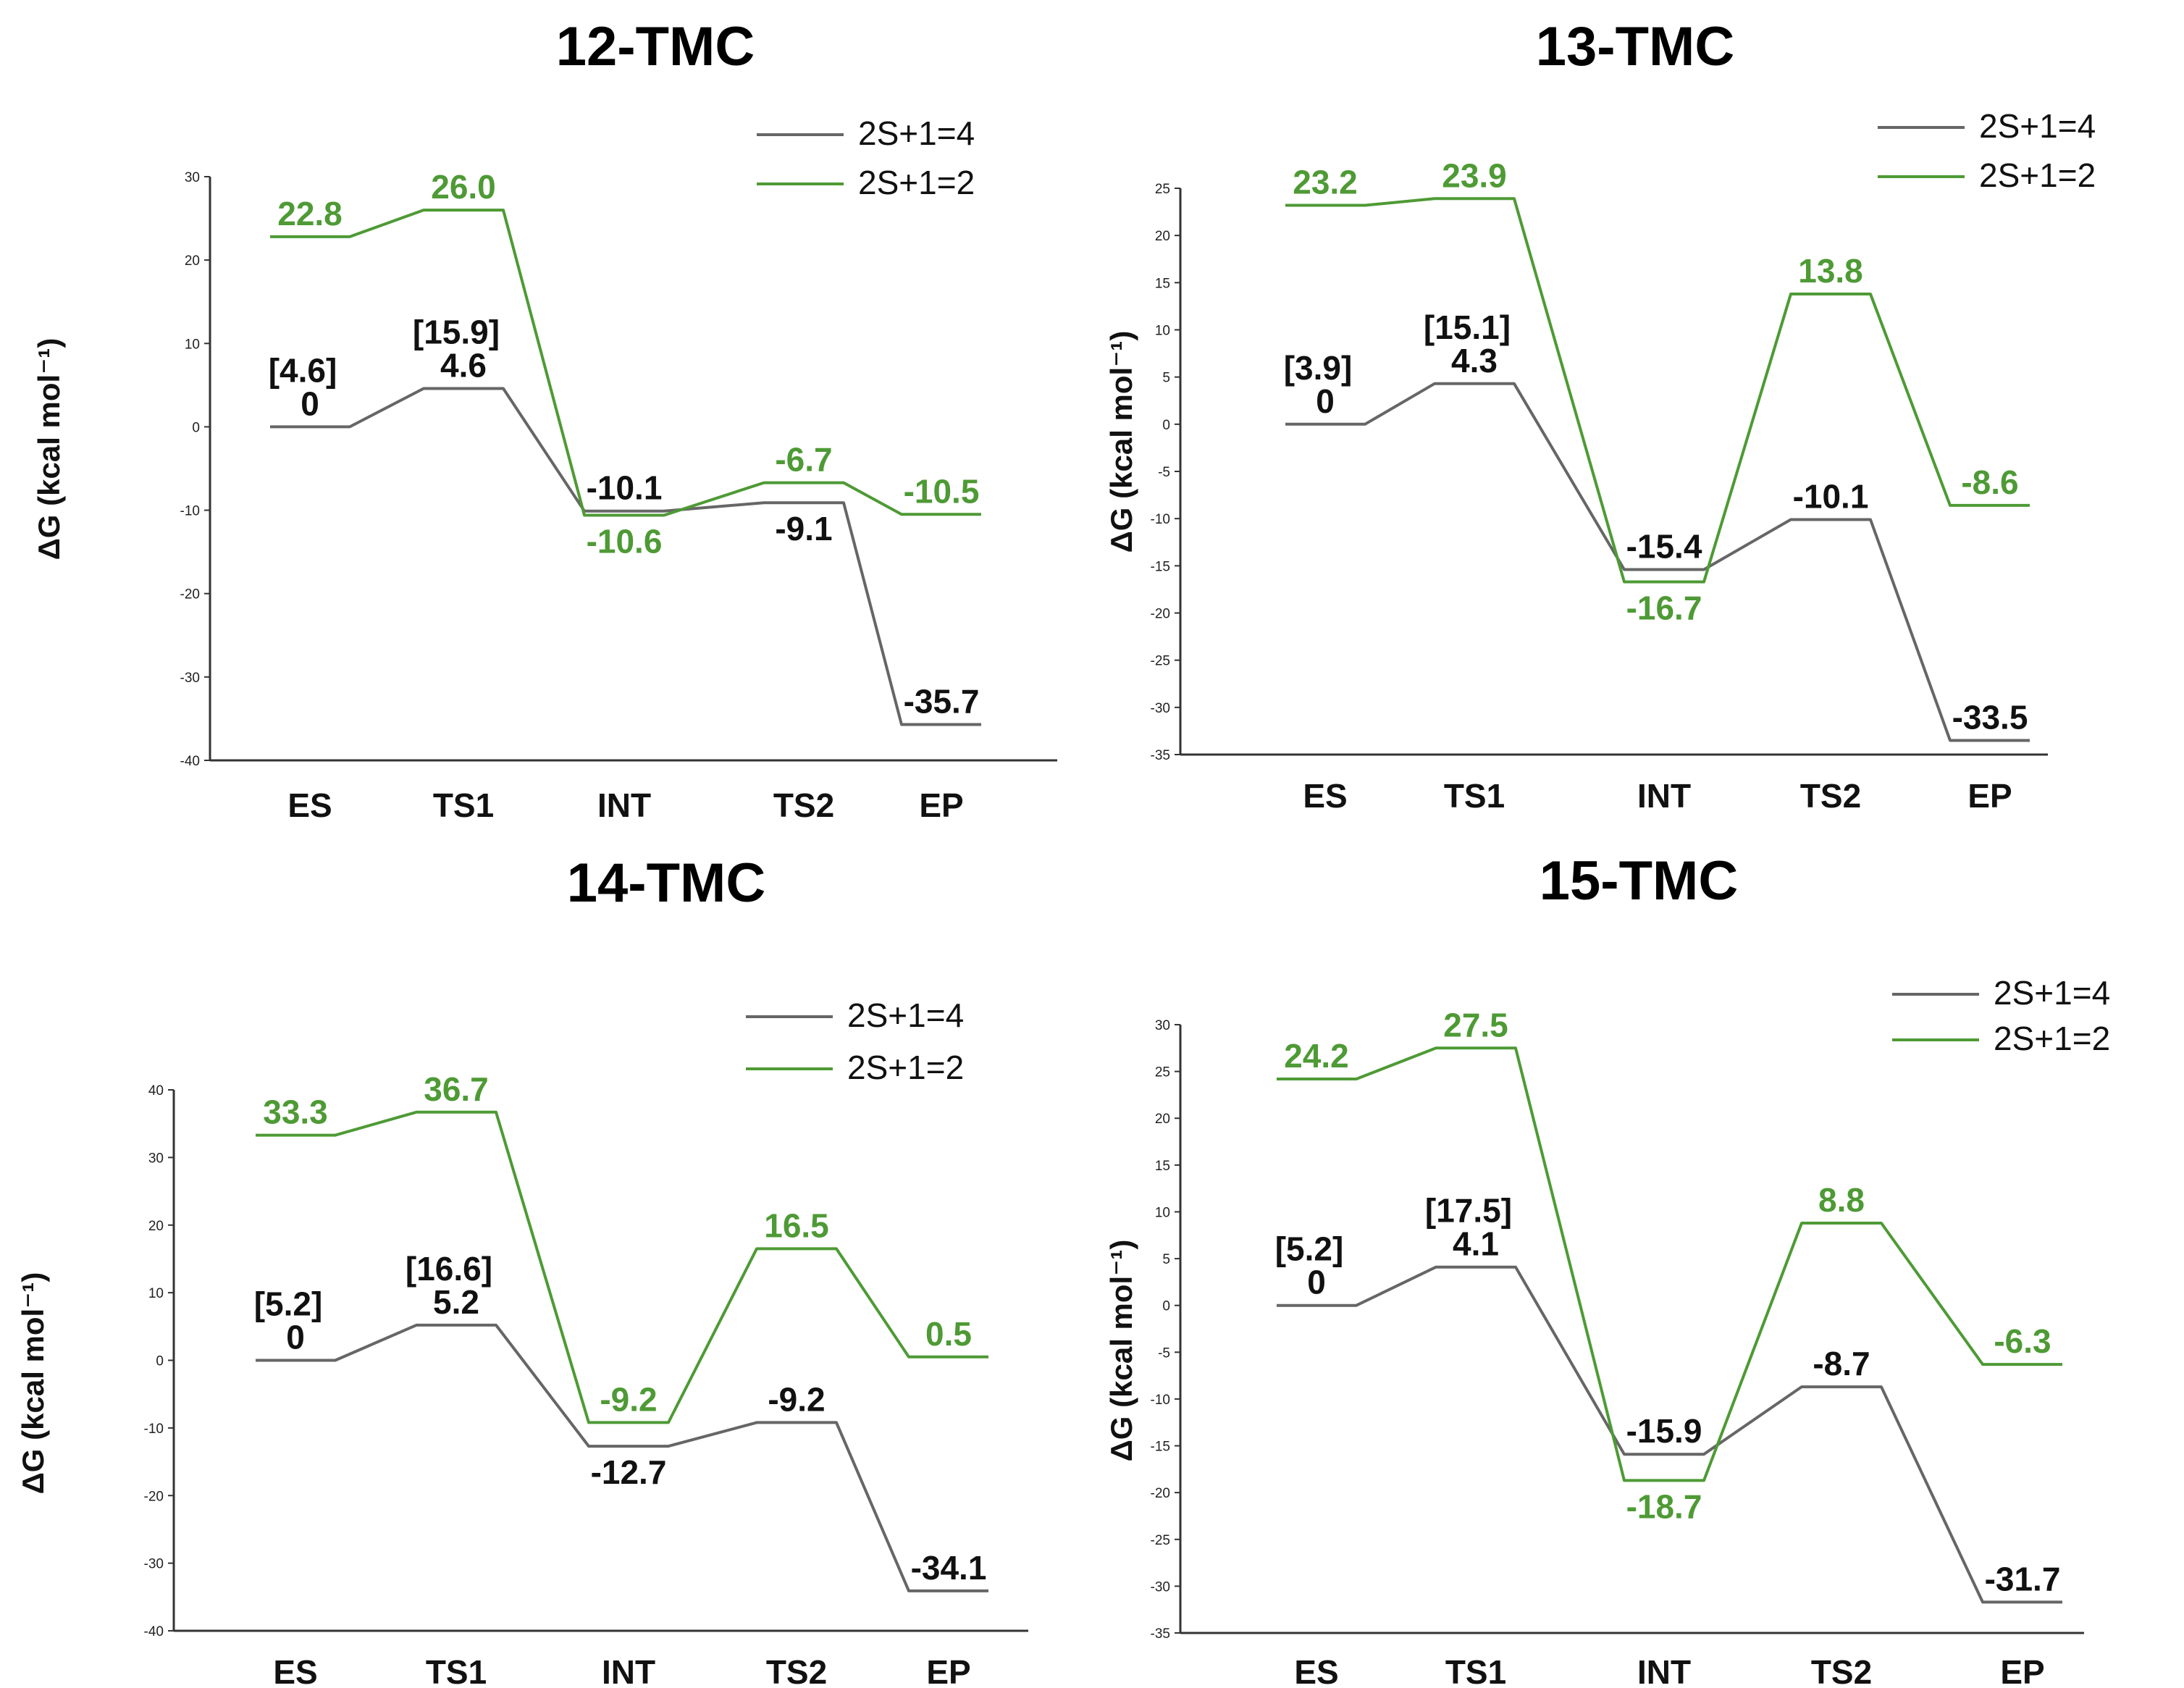 This screenshot has width=2184, height=1688. I want to click on data-label-doublet: 26.0, so click(463, 187).